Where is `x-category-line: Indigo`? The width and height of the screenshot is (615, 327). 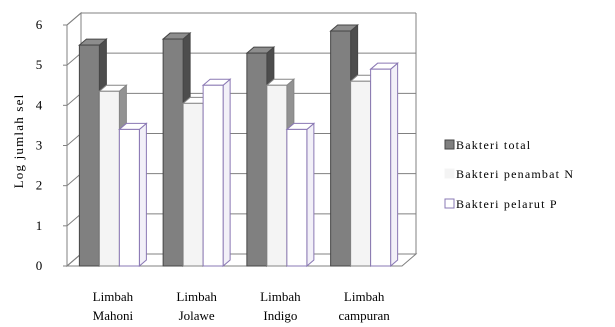
x-category-line: Indigo is located at coordinates (280, 315).